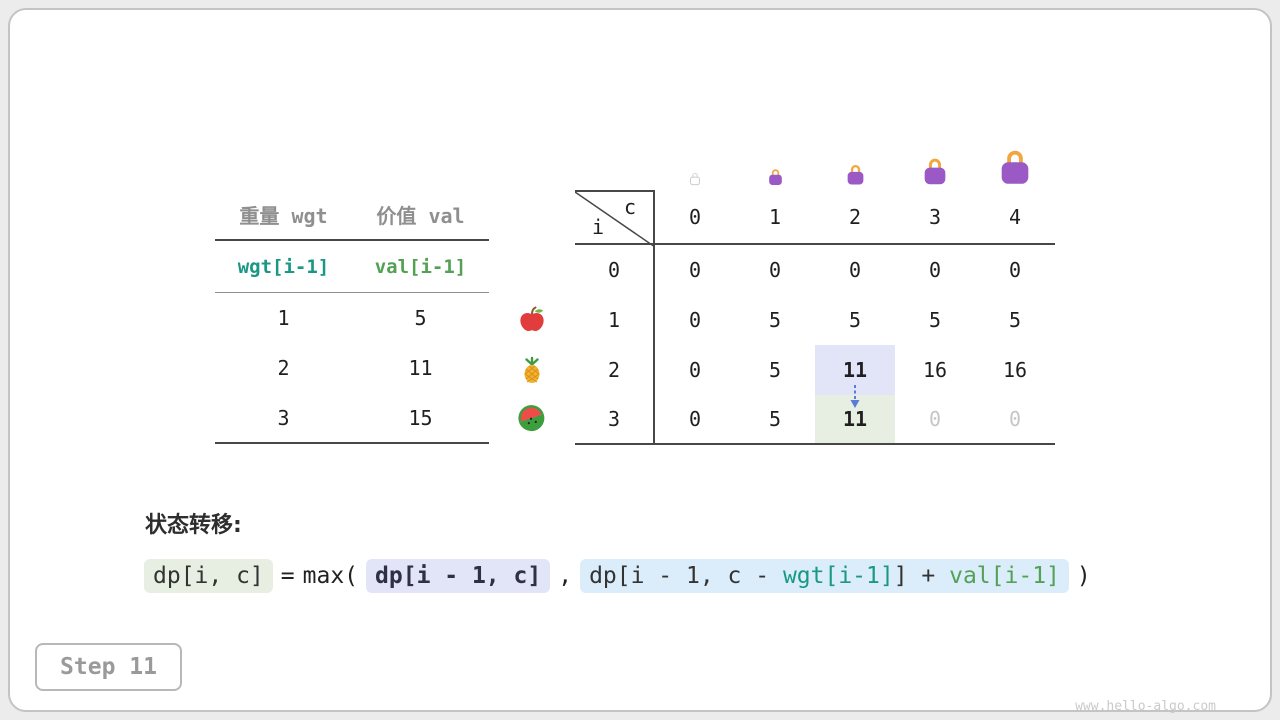 Image resolution: width=1280 pixels, height=720 pixels. What do you see at coordinates (108, 667) in the screenshot?
I see `step-badge: Step 11` at bounding box center [108, 667].